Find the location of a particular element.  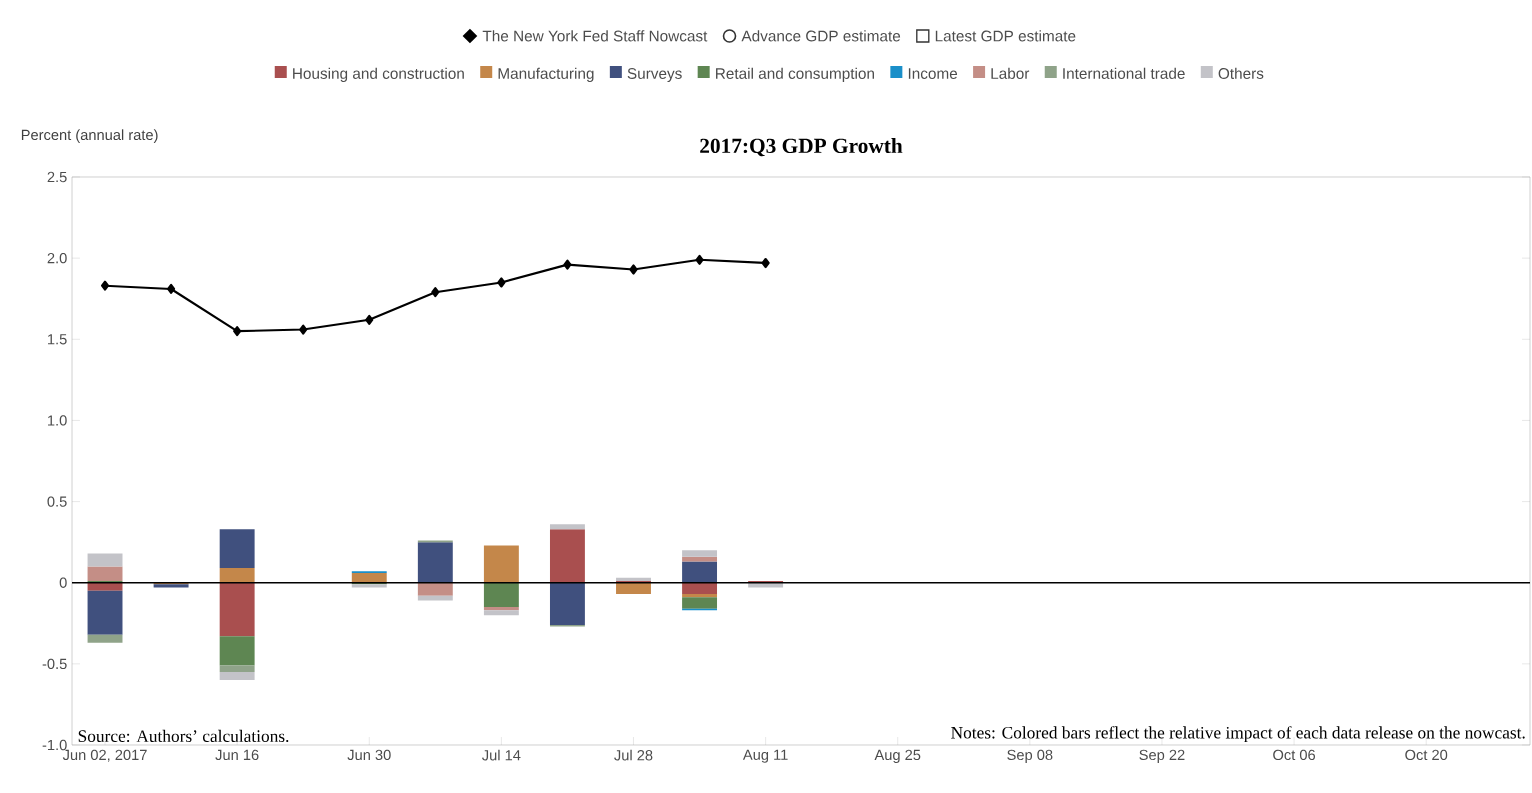

x-tick-label: Aug 25 is located at coordinates (897, 756).